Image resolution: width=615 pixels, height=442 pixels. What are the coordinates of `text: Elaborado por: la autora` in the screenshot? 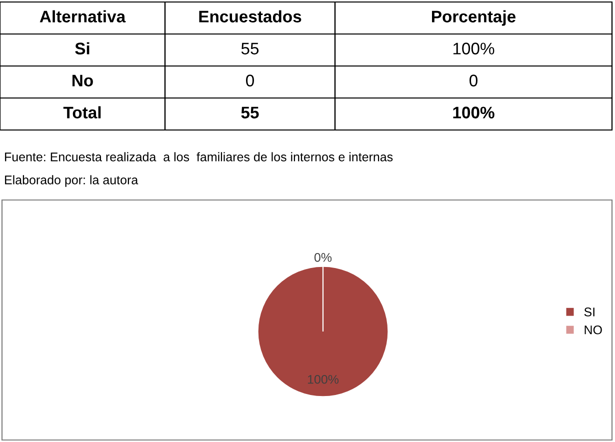 It's located at (71, 181).